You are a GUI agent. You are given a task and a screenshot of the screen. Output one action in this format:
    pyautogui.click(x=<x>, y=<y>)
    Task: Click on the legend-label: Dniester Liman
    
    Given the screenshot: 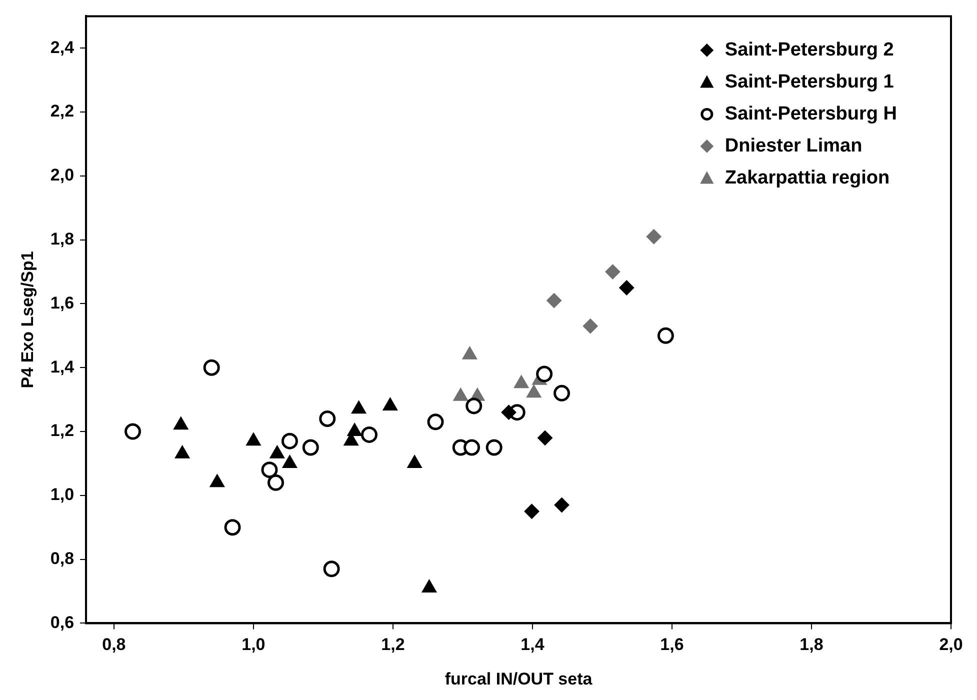 What is the action you would take?
    pyautogui.click(x=793, y=145)
    